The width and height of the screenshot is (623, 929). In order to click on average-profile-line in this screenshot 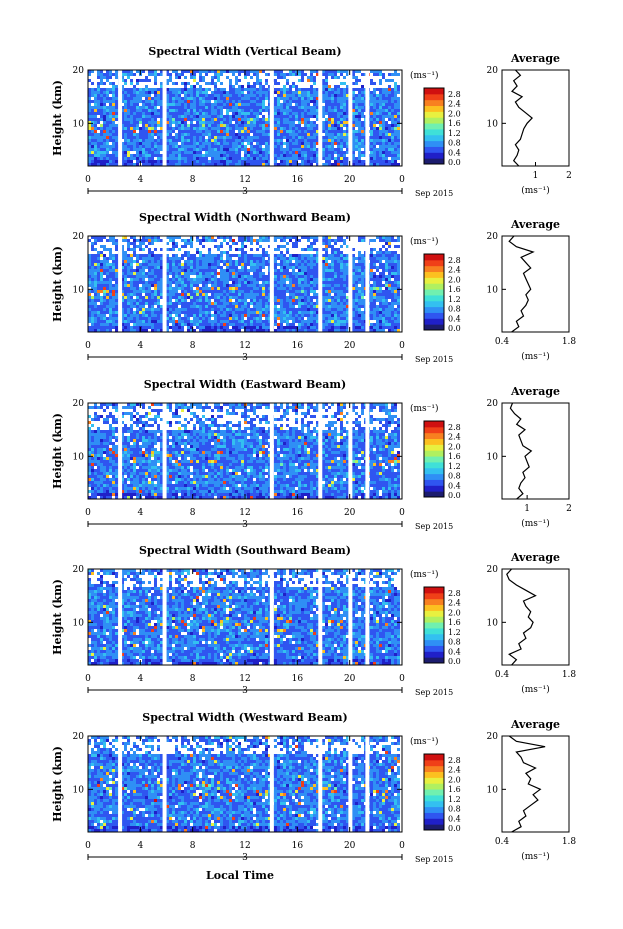, I will do `click(522, 118)`.